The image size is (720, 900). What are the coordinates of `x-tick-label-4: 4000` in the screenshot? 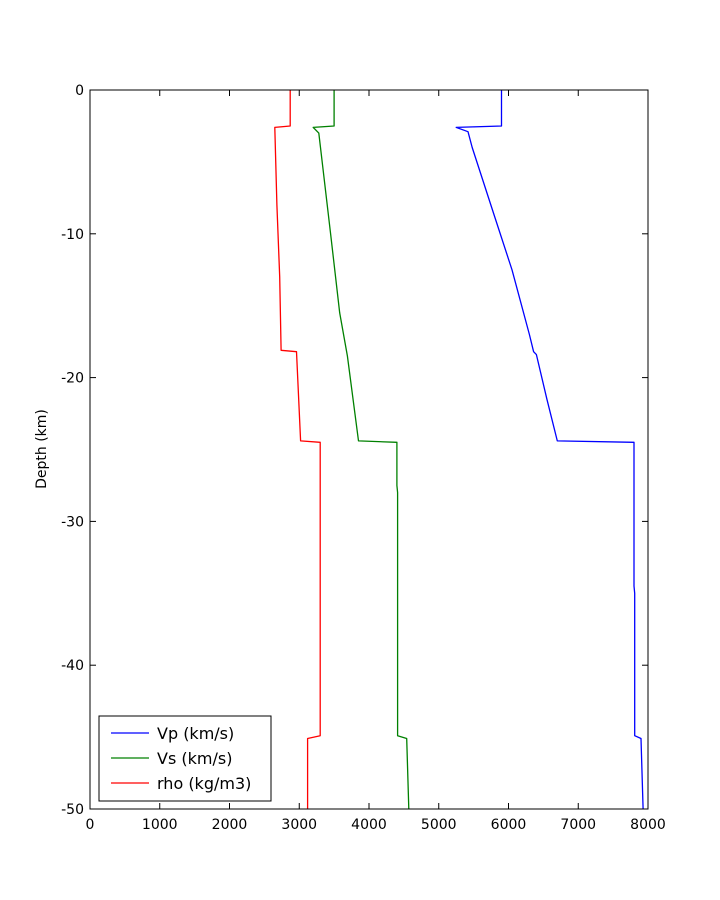 It's located at (369, 825).